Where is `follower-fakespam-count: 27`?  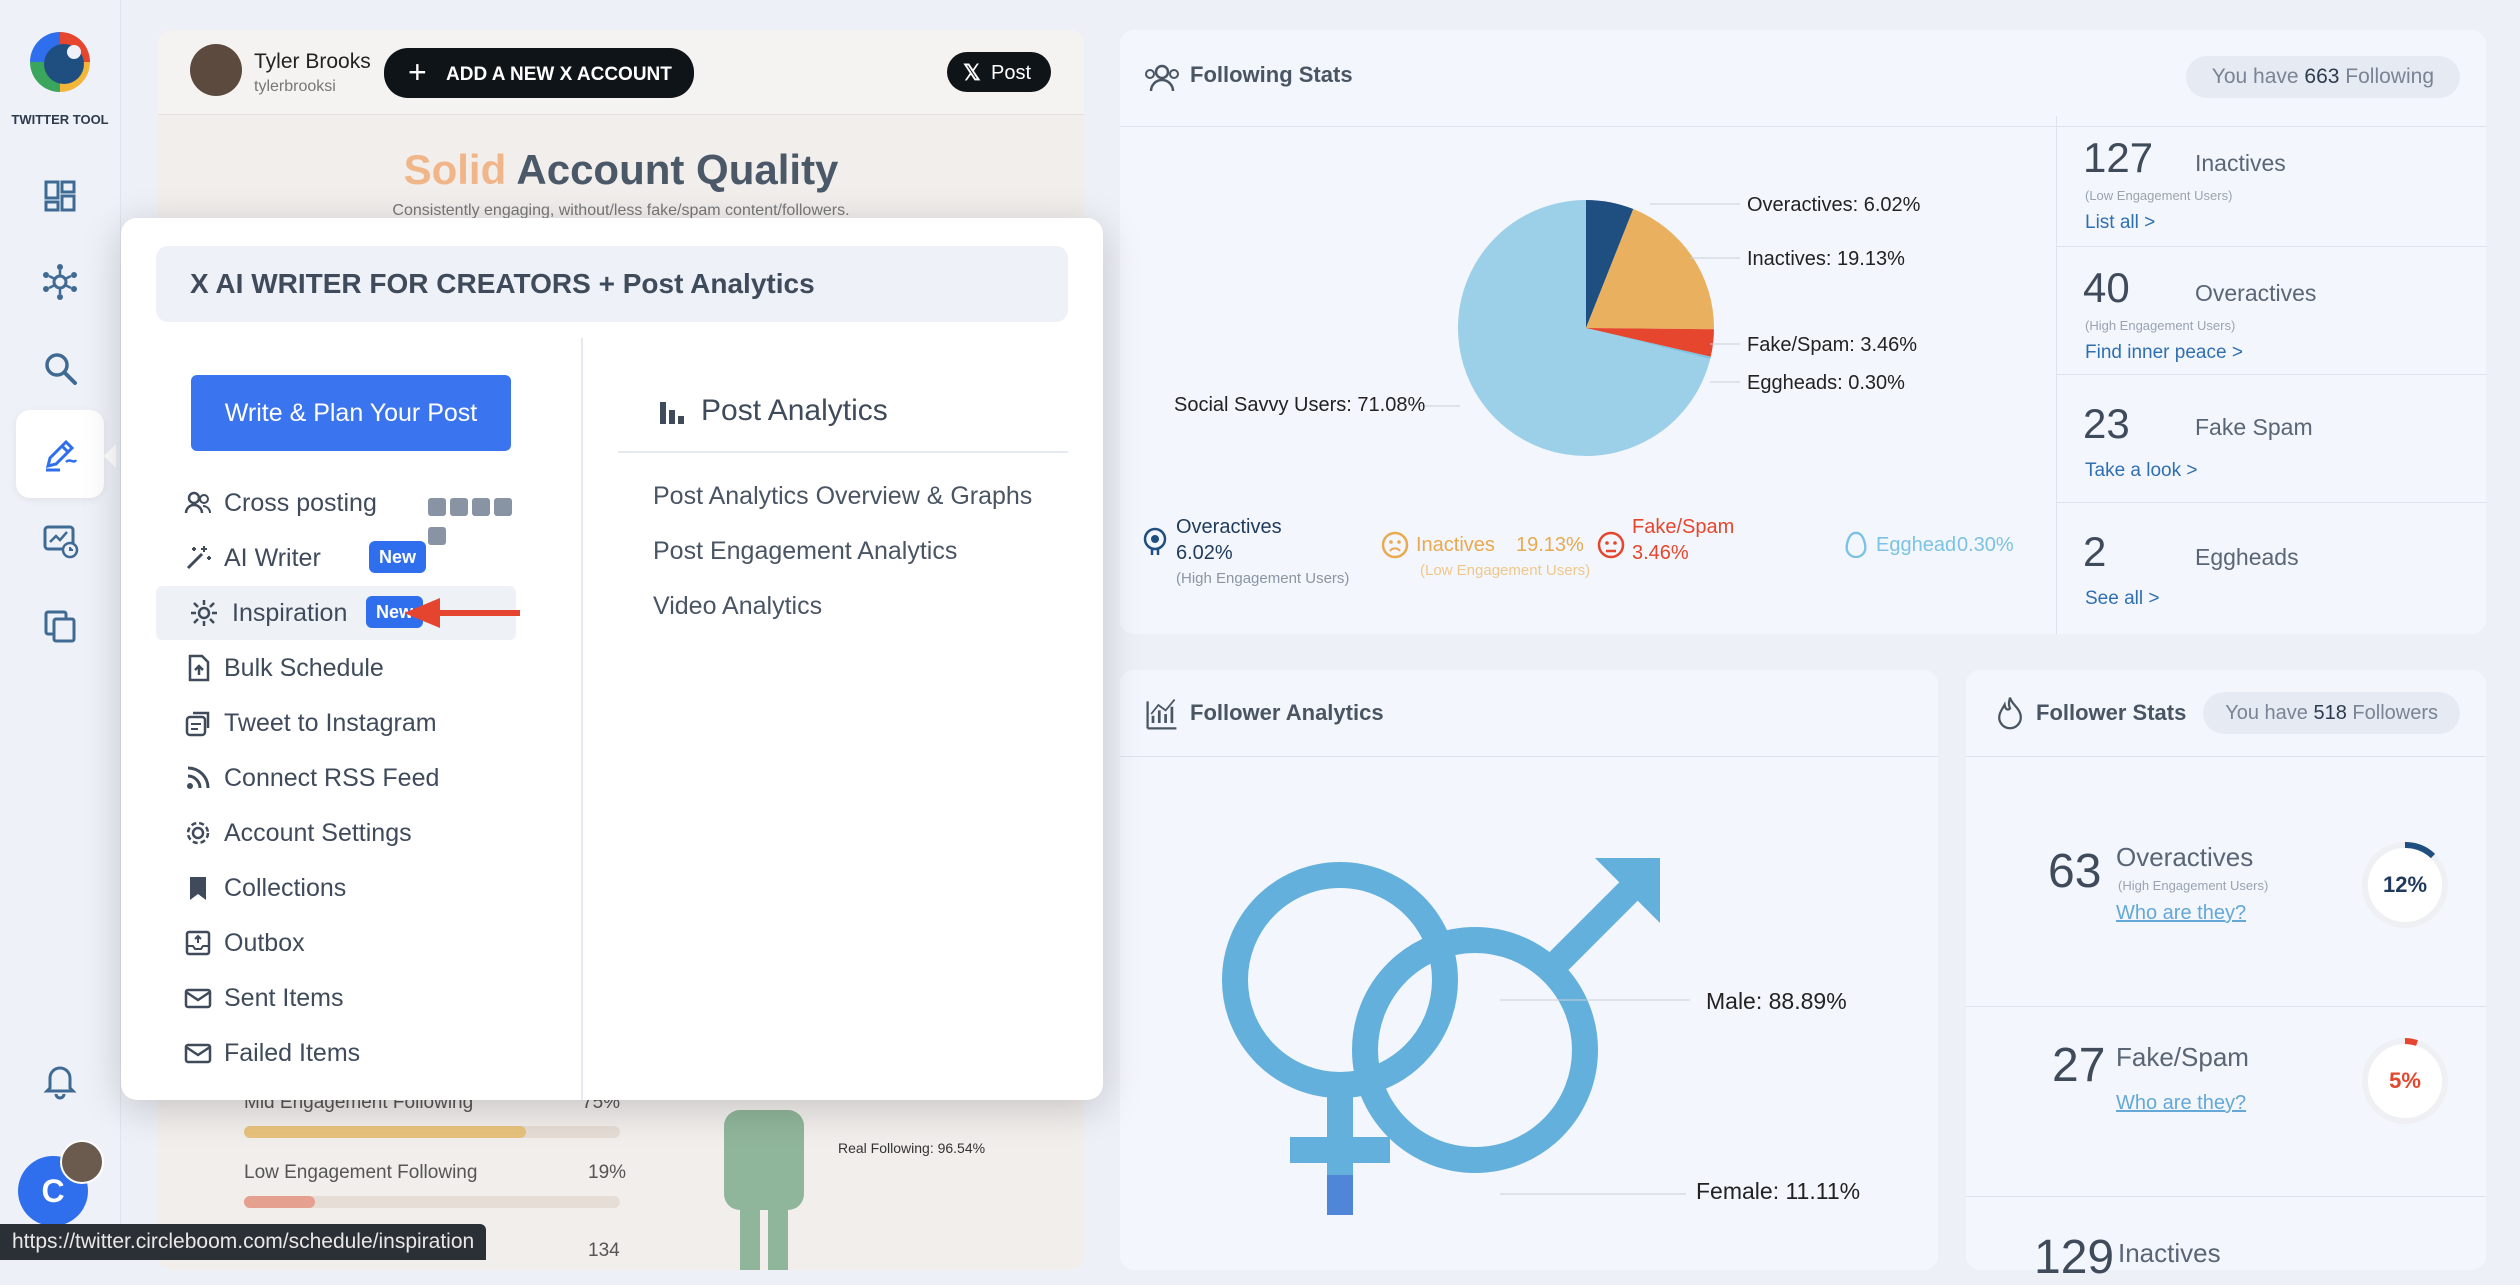 follower-fakespam-count: 27 is located at coordinates (2079, 1065).